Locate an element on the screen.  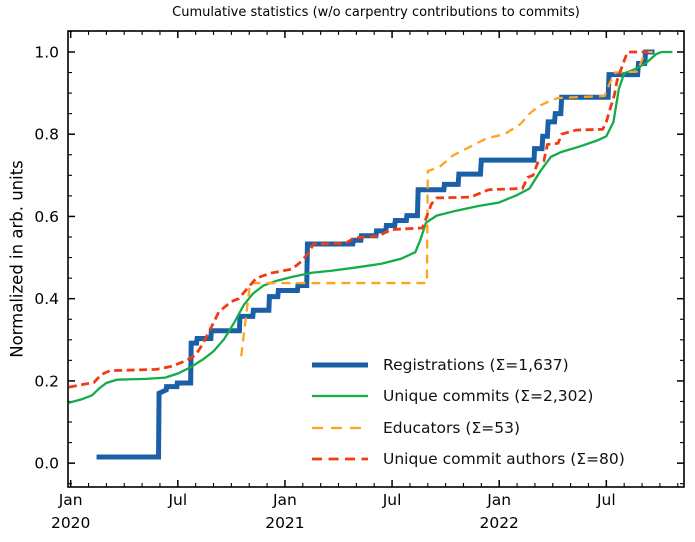
x-tick-year-label: 2021 is located at coordinates (284, 523).